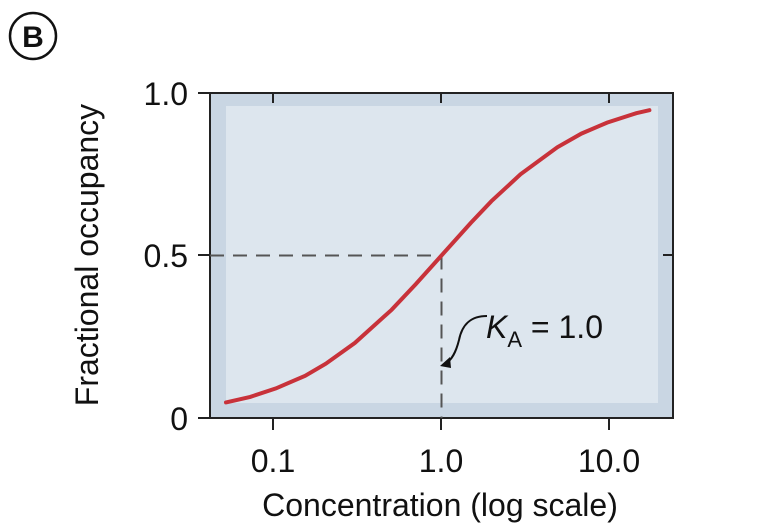 This screenshot has width=766, height=528. I want to click on x-tick-label-10: 10.0, so click(609, 461).